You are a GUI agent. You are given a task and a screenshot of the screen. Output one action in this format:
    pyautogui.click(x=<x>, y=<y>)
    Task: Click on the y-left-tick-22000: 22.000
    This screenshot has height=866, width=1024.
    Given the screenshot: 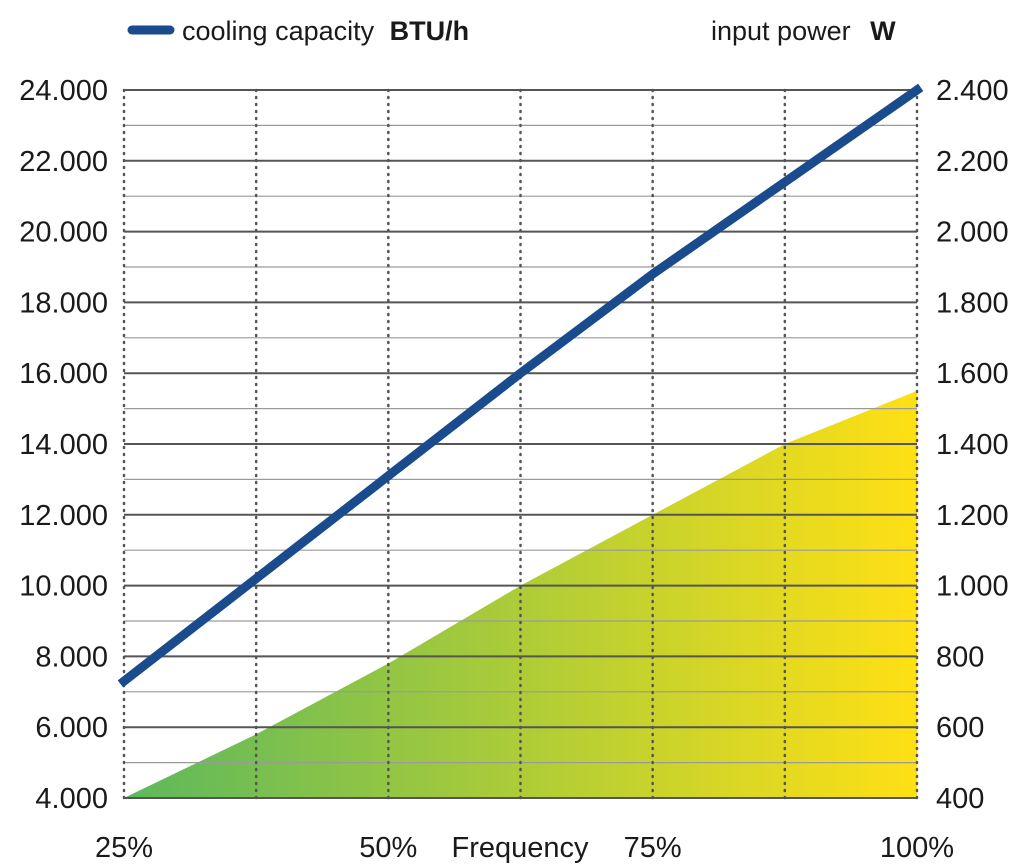 What is the action you would take?
    pyautogui.click(x=63, y=162)
    